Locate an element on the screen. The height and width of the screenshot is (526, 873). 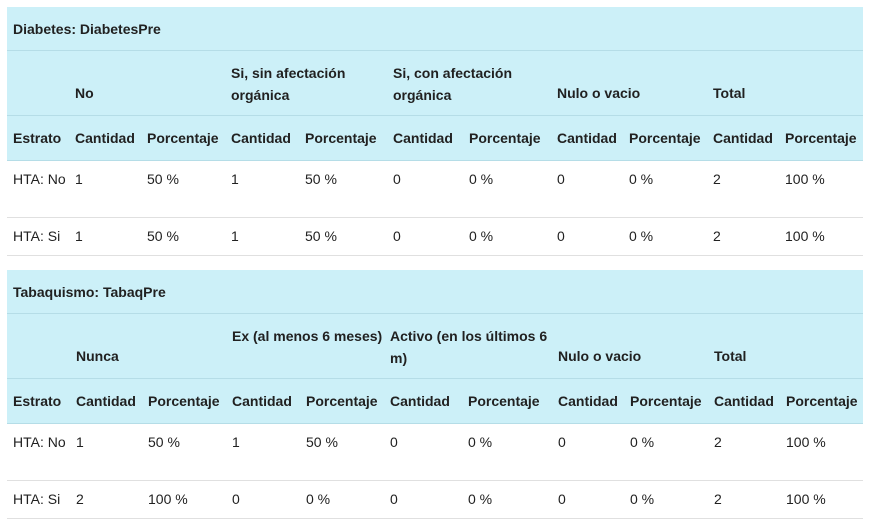
group-header: No is located at coordinates (147, 83).